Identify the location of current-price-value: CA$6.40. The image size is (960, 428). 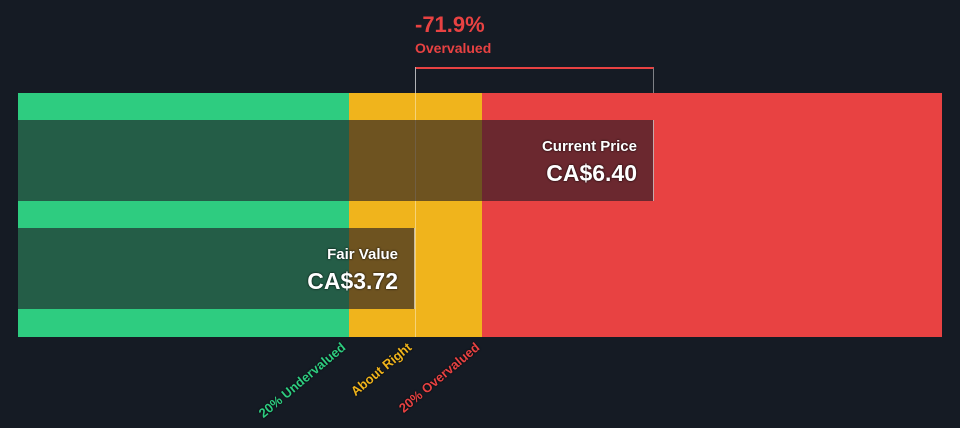
(591, 173).